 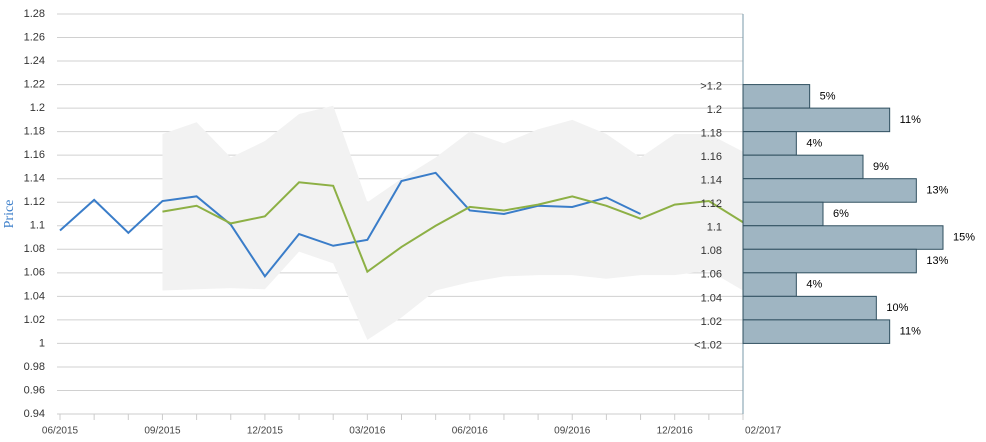 What do you see at coordinates (34, 390) in the screenshot?
I see `y-tick-label: 0.96` at bounding box center [34, 390].